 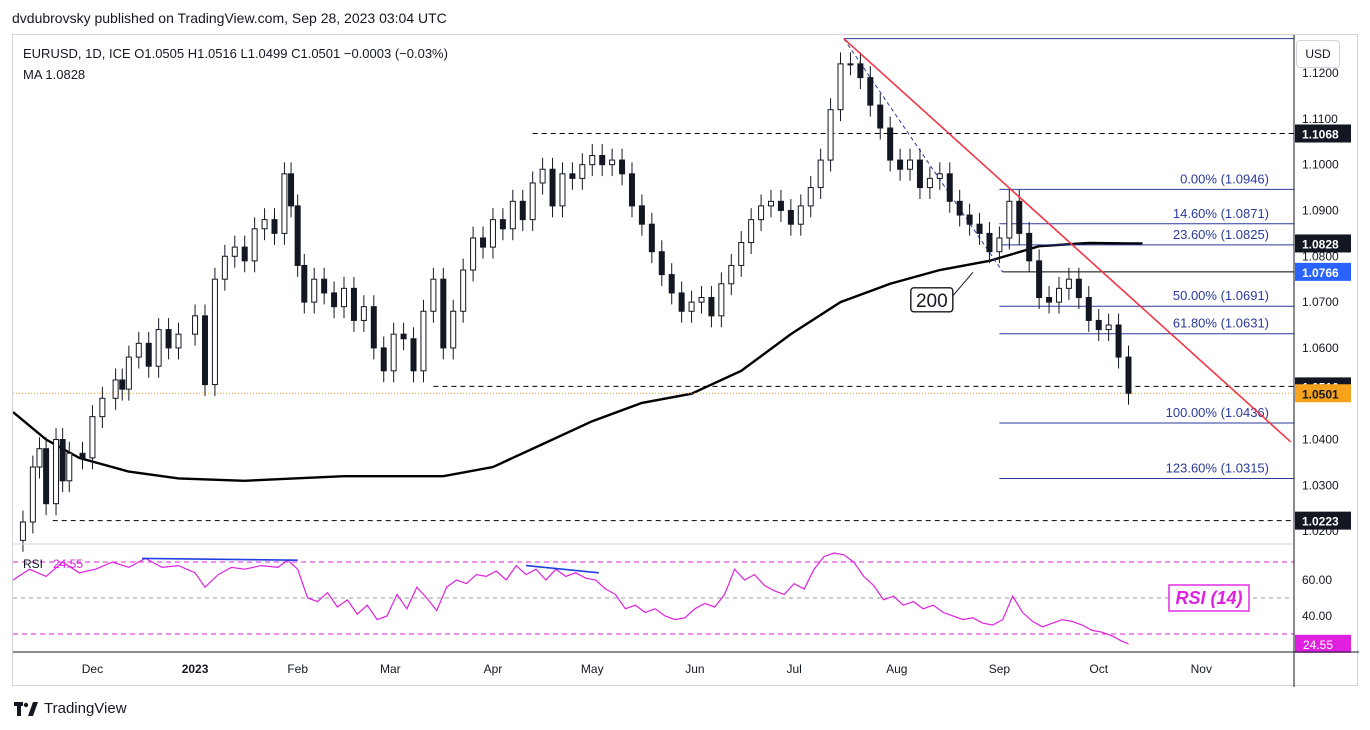 I want to click on price-tick-label: 1.0600, so click(x=1320, y=348).